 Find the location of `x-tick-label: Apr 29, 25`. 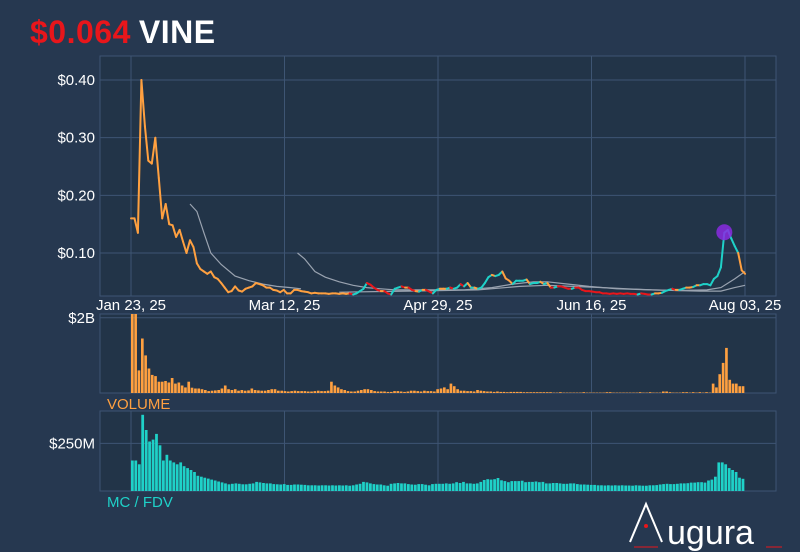

x-tick-label: Apr 29, 25 is located at coordinates (437, 305).